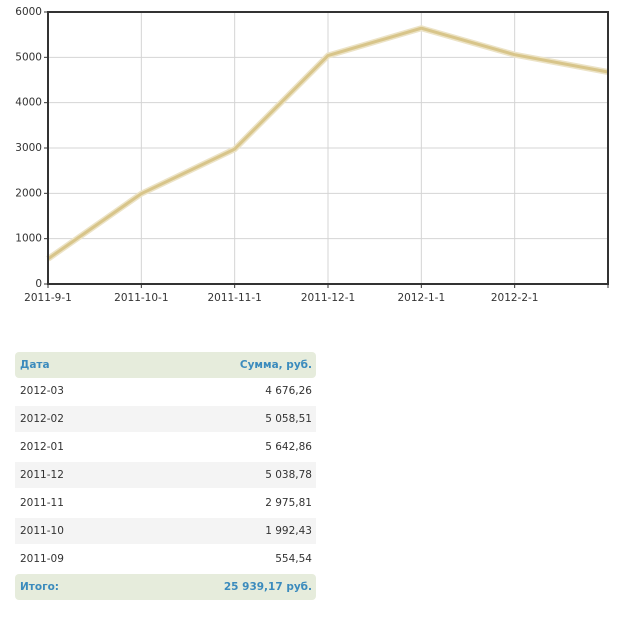 This screenshot has width=636, height=620. I want to click on table-cell: Дата, so click(35, 365).